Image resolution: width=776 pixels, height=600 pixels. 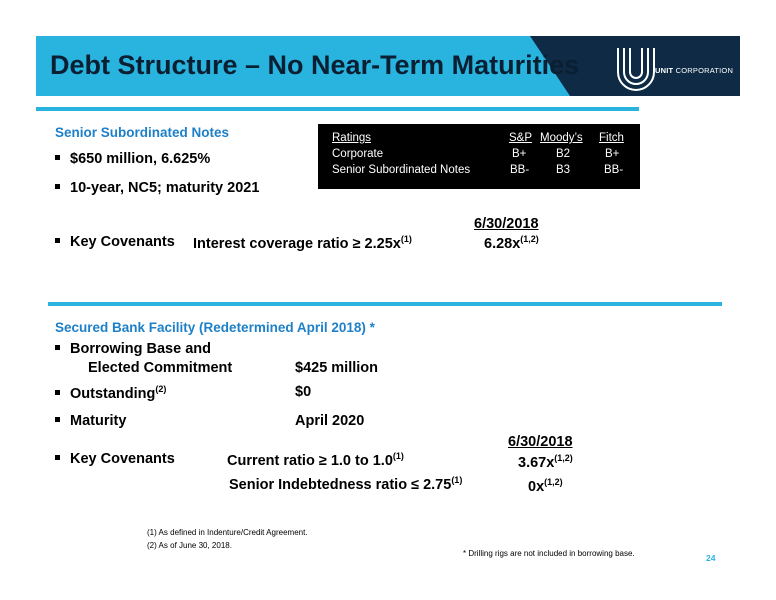 I want to click on ratings-header: Ratings, so click(x=351, y=138).